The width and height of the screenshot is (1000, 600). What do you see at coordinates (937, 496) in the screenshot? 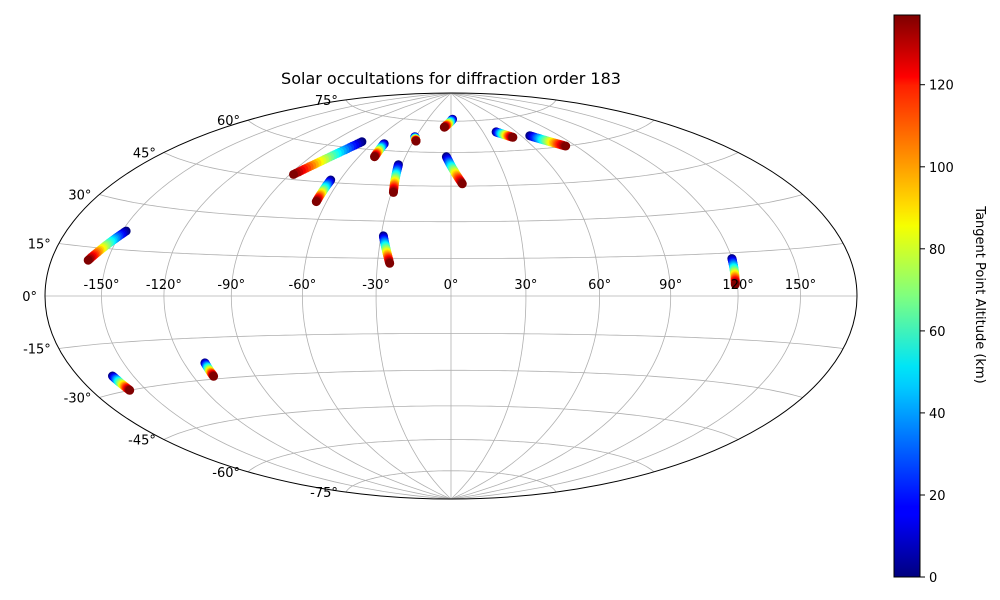
I see `colorbar-tick-label: 20` at bounding box center [937, 496].